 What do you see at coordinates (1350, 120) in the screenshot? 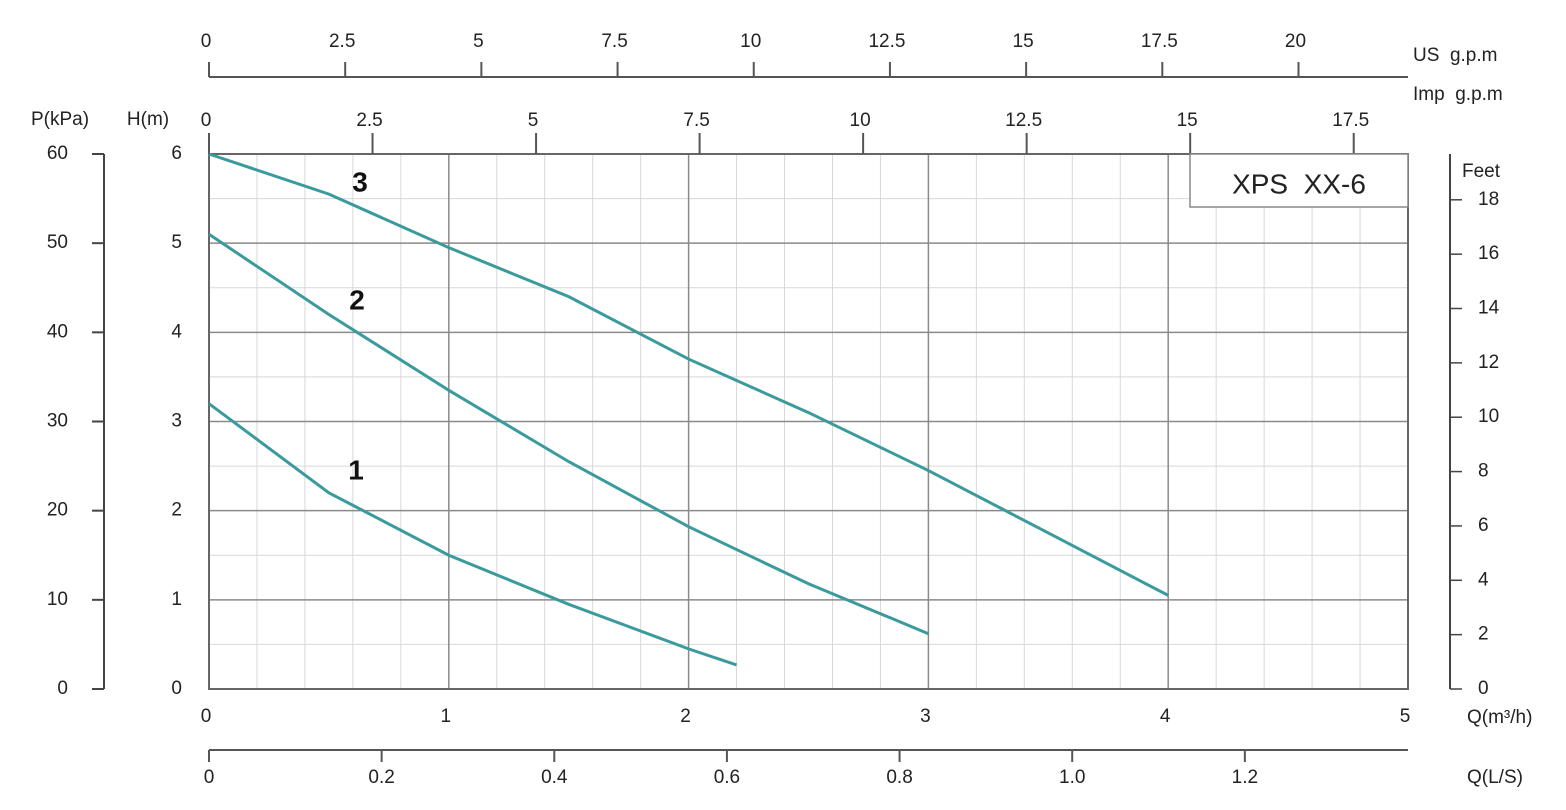
I see `imp-gpm-tick-label: 17.5` at bounding box center [1350, 120].